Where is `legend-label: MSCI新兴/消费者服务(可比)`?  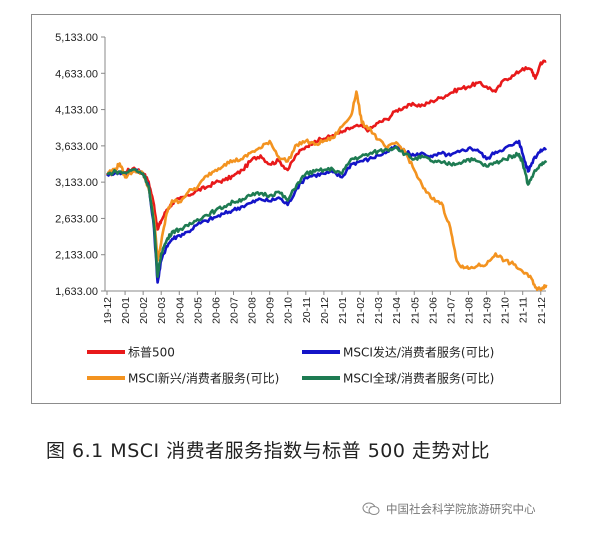 legend-label: MSCI新兴/消费者服务(可比) is located at coordinates (203, 378).